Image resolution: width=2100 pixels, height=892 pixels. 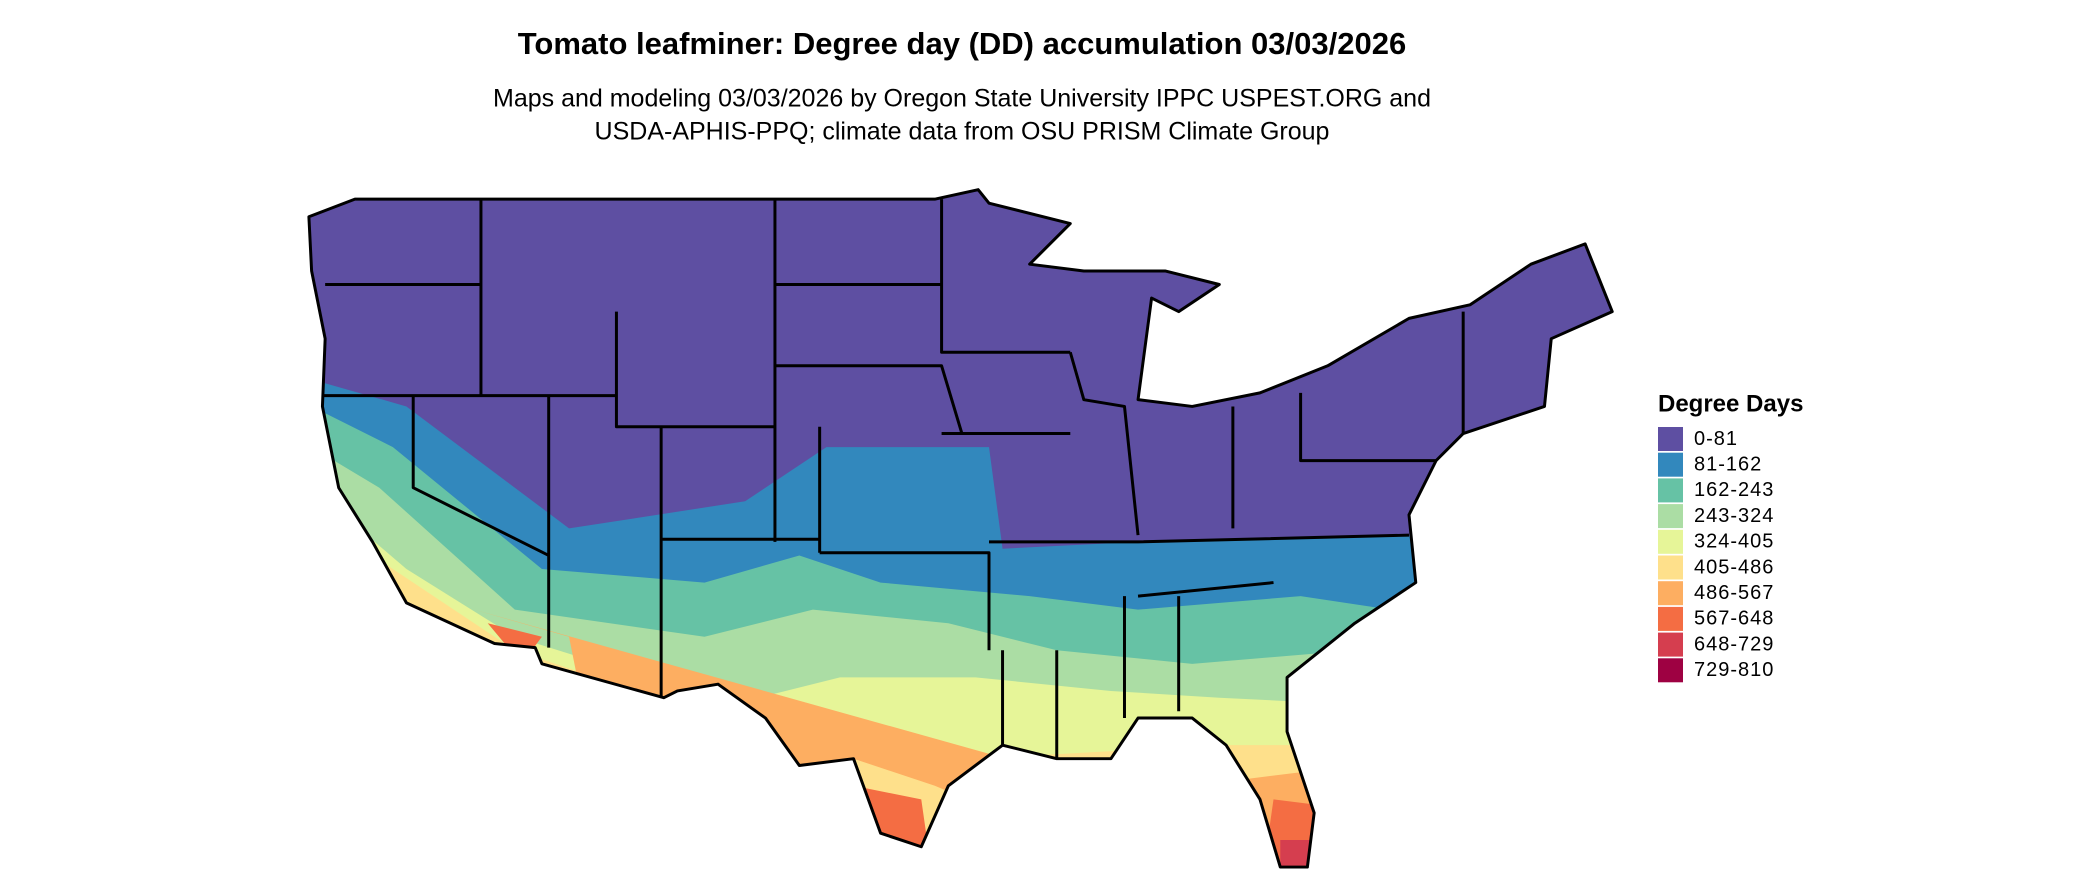 I want to click on legend-label: 567-648, so click(x=1734, y=619).